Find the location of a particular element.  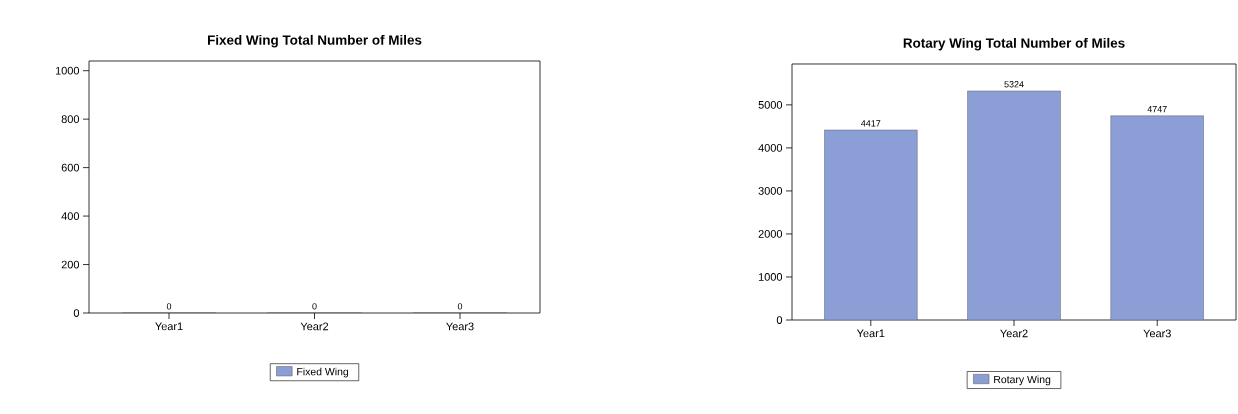

y-tick-label: 600 is located at coordinates (70, 167).